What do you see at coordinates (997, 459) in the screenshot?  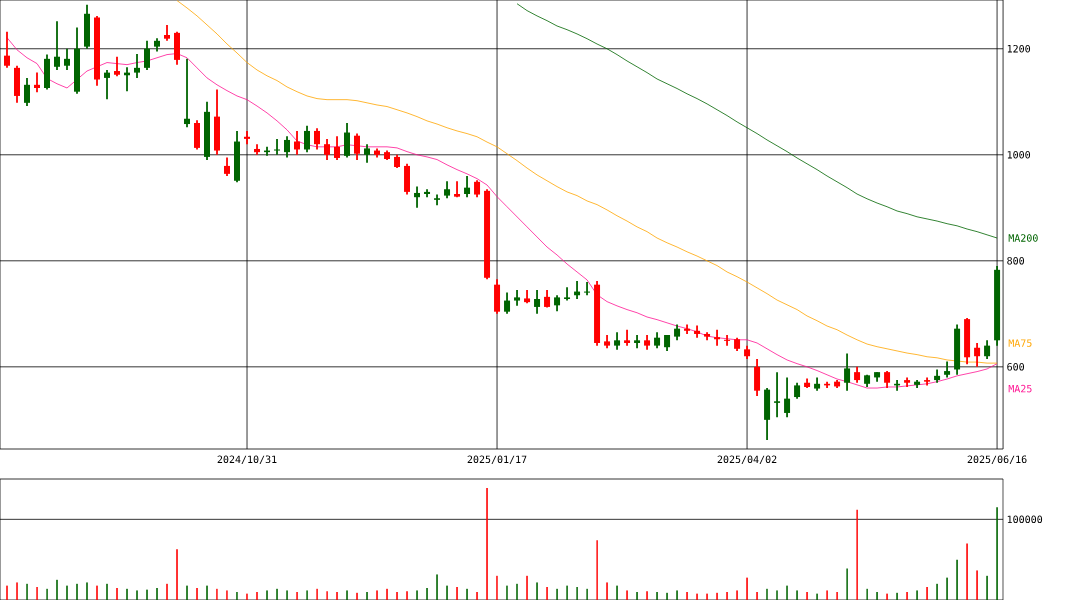 I see `x-tick-label: 2025/06/16` at bounding box center [997, 459].